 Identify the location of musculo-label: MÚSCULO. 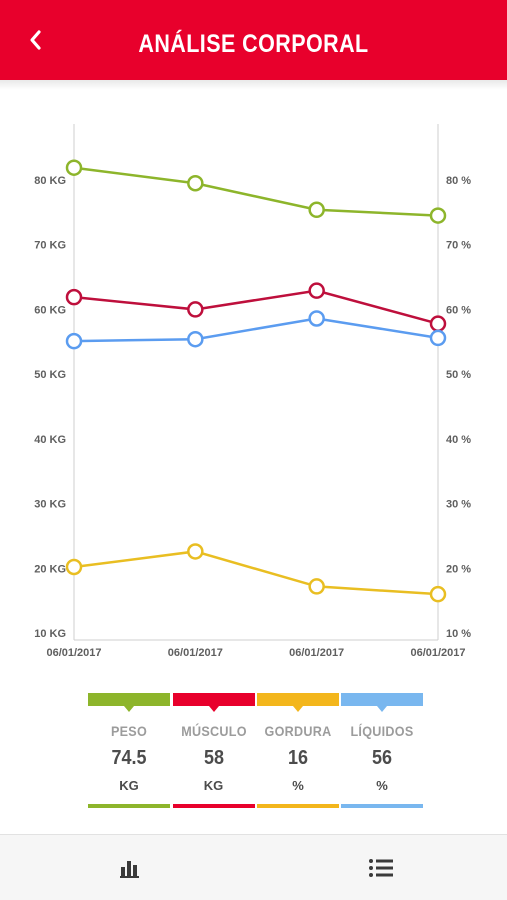
(213, 731).